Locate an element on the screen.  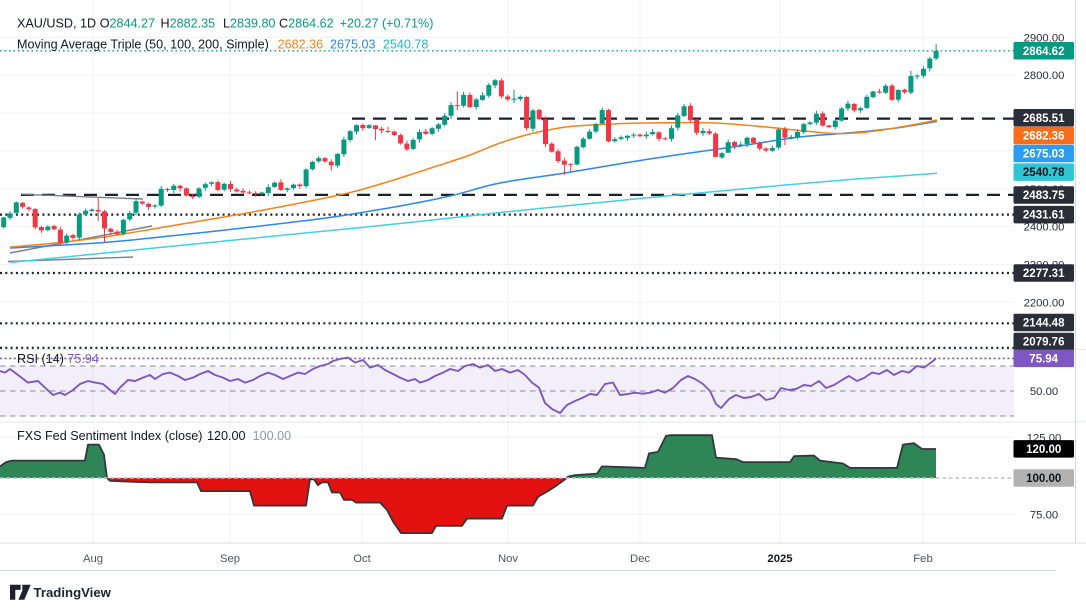
svg-text: 2800.00 is located at coordinates (1044, 76).